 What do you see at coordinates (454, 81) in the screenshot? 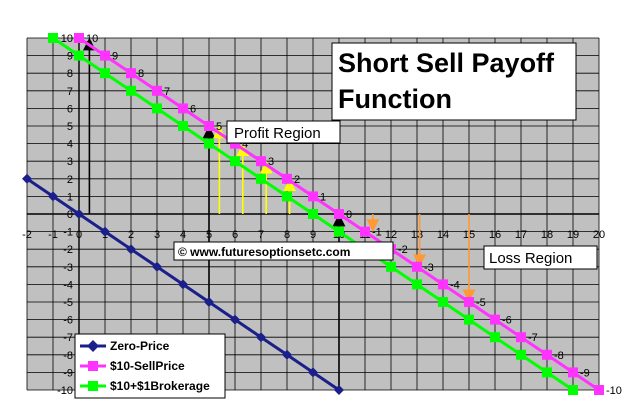
I see `chart-title: Short Sell Payoff Function` at bounding box center [454, 81].